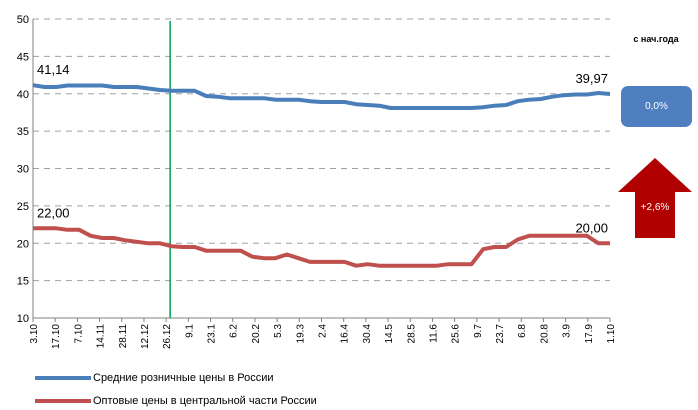  I want to click on x-tick-label: 19.3, so click(300, 334).